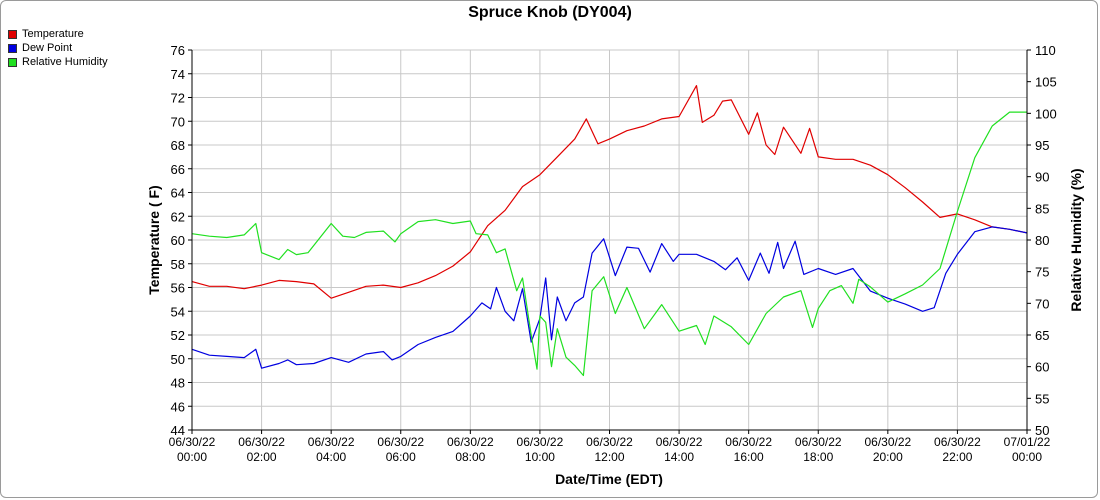 This screenshot has width=1100, height=500. What do you see at coordinates (178, 216) in the screenshot?
I see `y-tick-label: 62` at bounding box center [178, 216].